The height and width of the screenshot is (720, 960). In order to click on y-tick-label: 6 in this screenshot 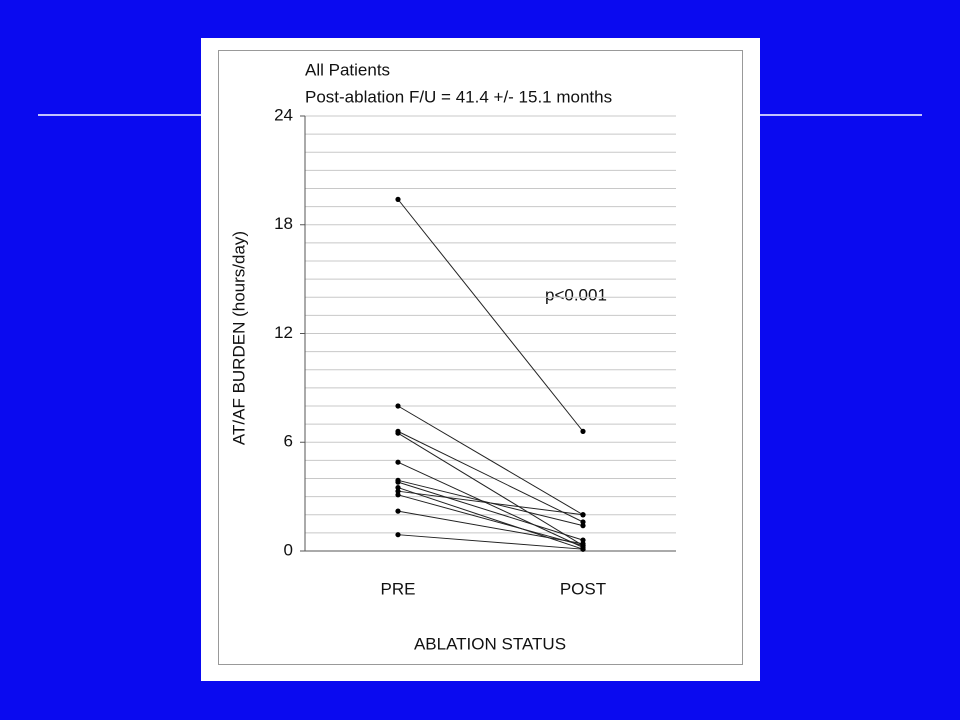, I will do `click(288, 441)`.